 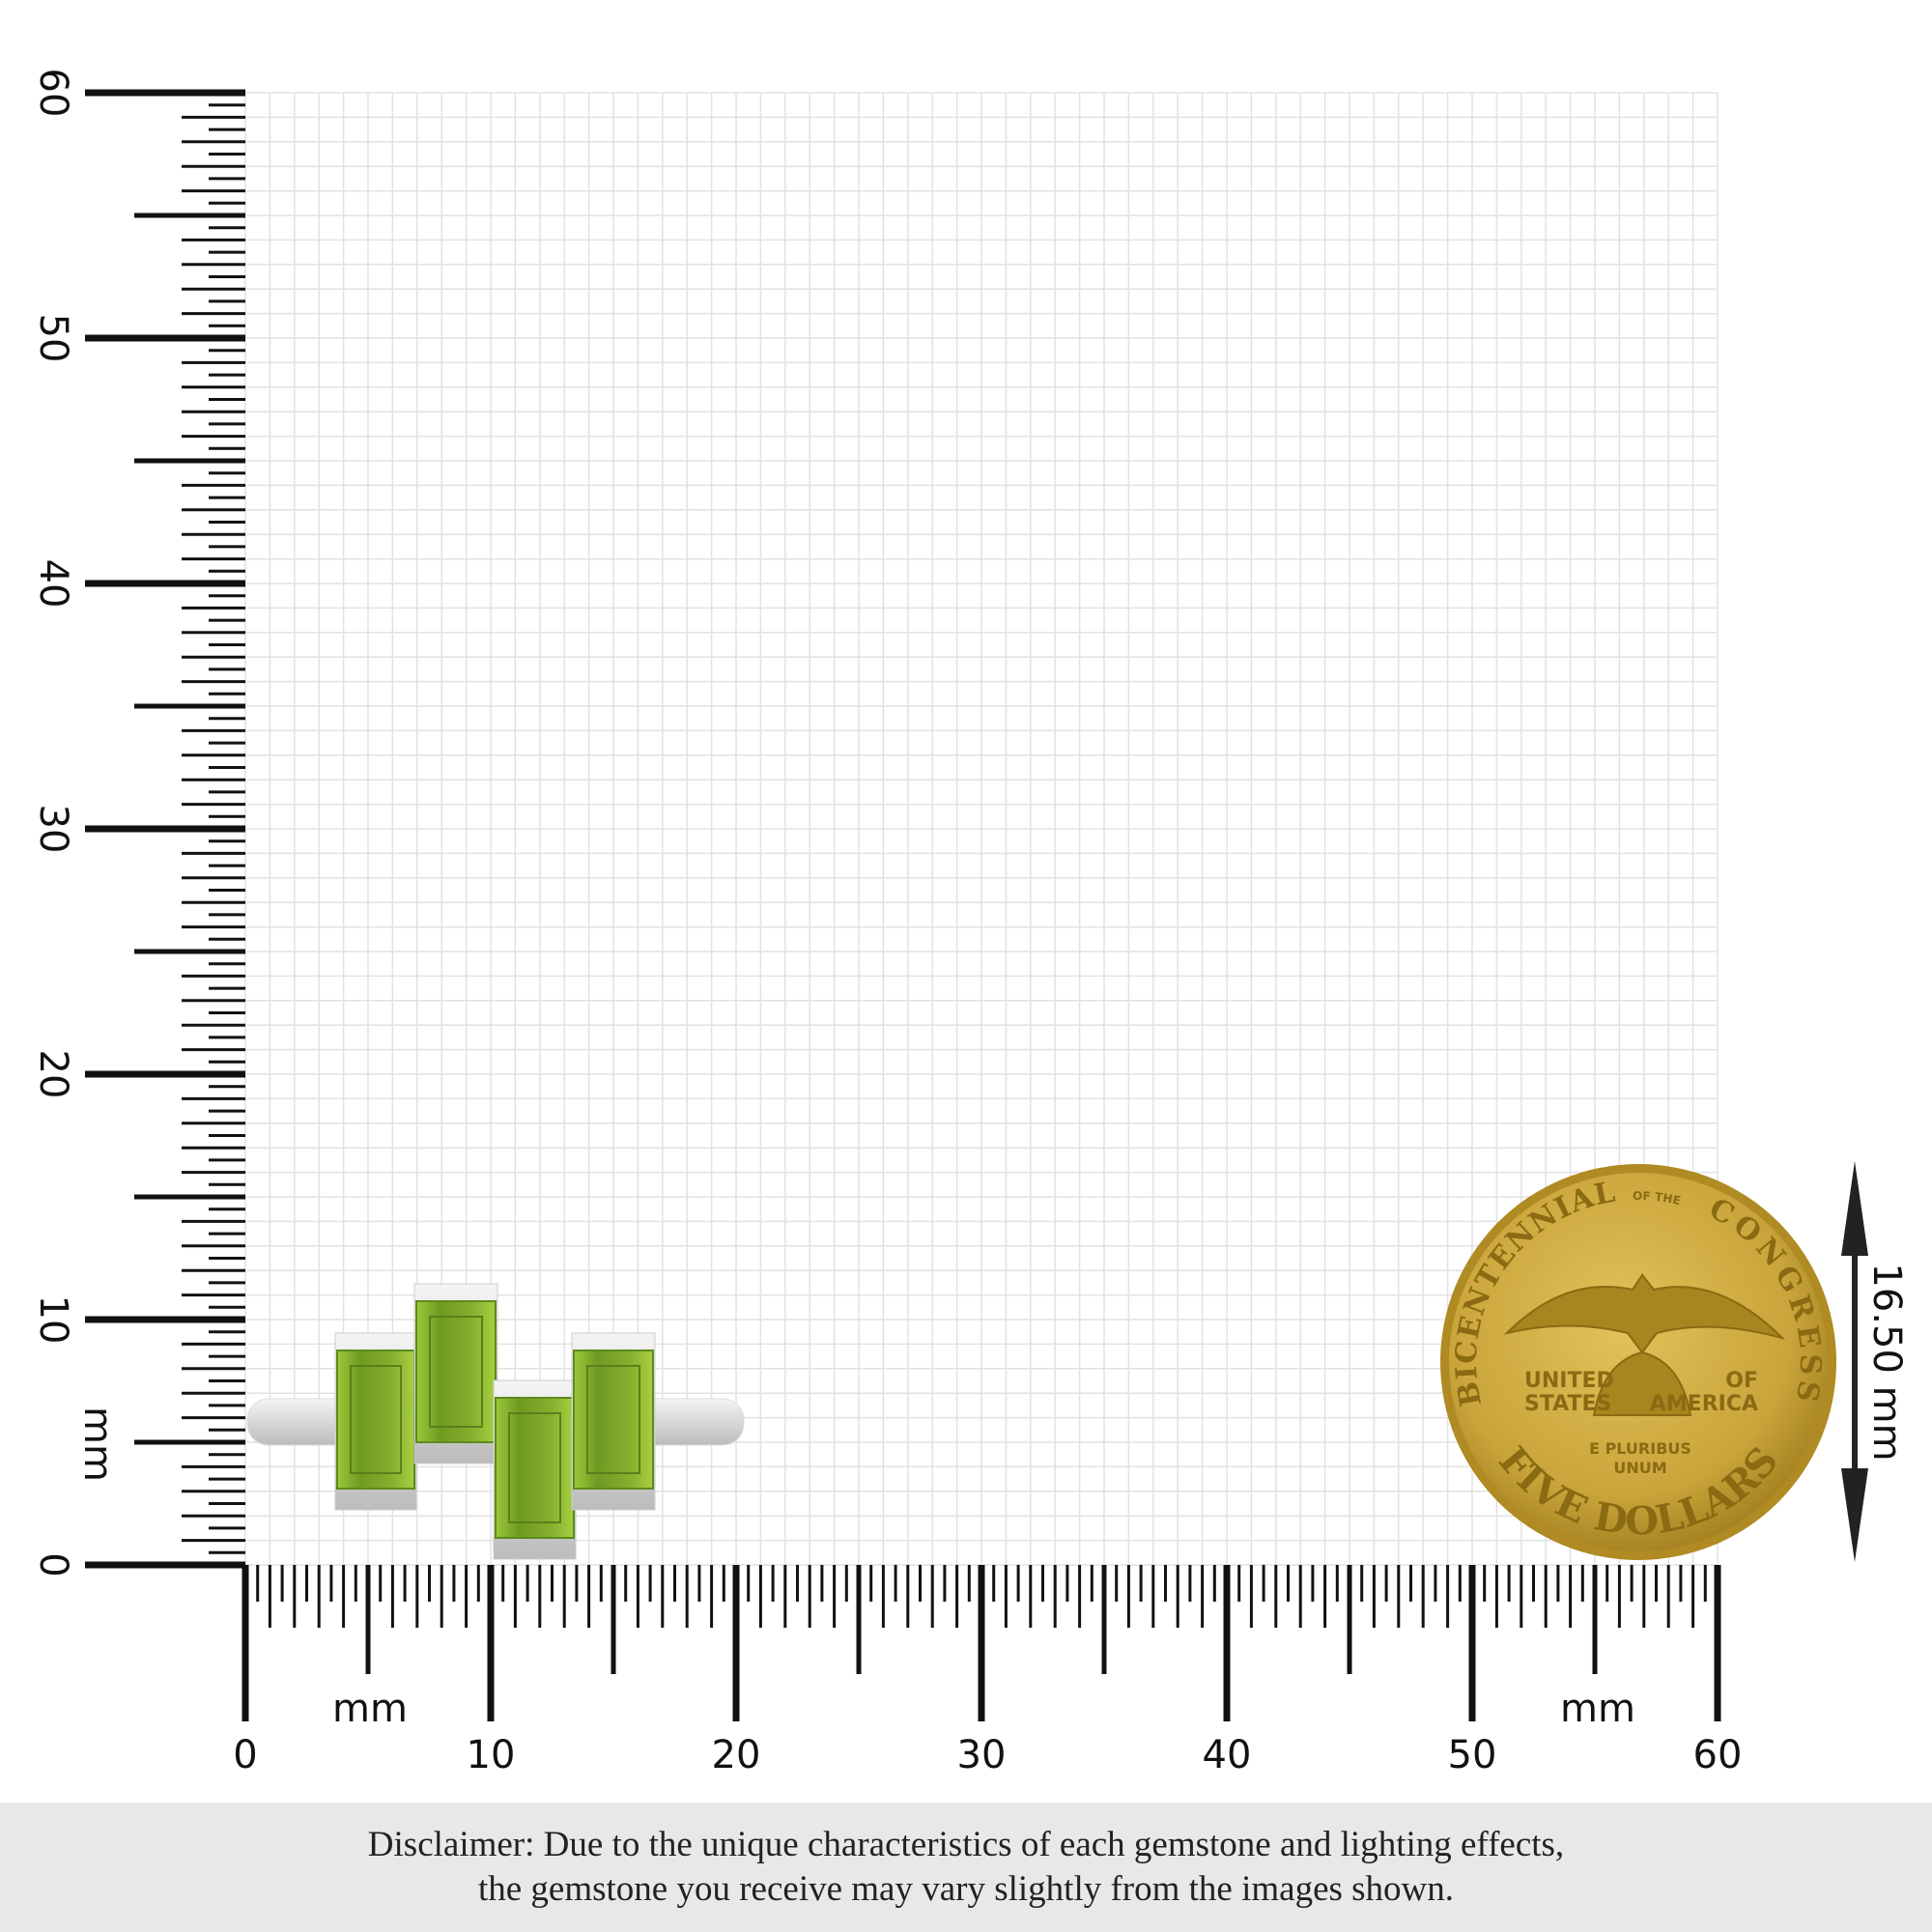 I want to click on coin-motto-1: E PLURIBUS, so click(x=1640, y=1448).